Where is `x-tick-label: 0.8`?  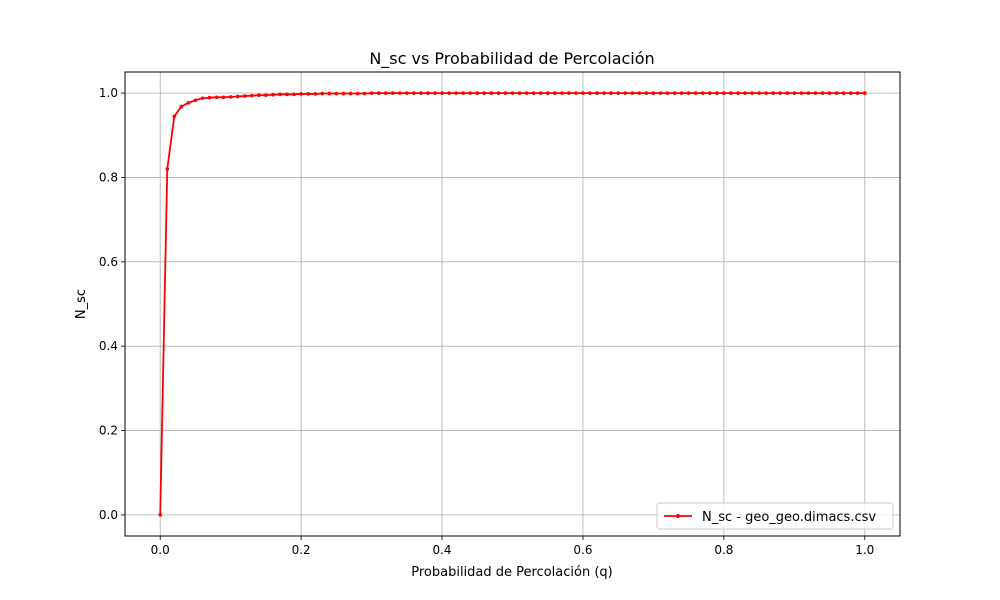
x-tick-label: 0.8 is located at coordinates (723, 550).